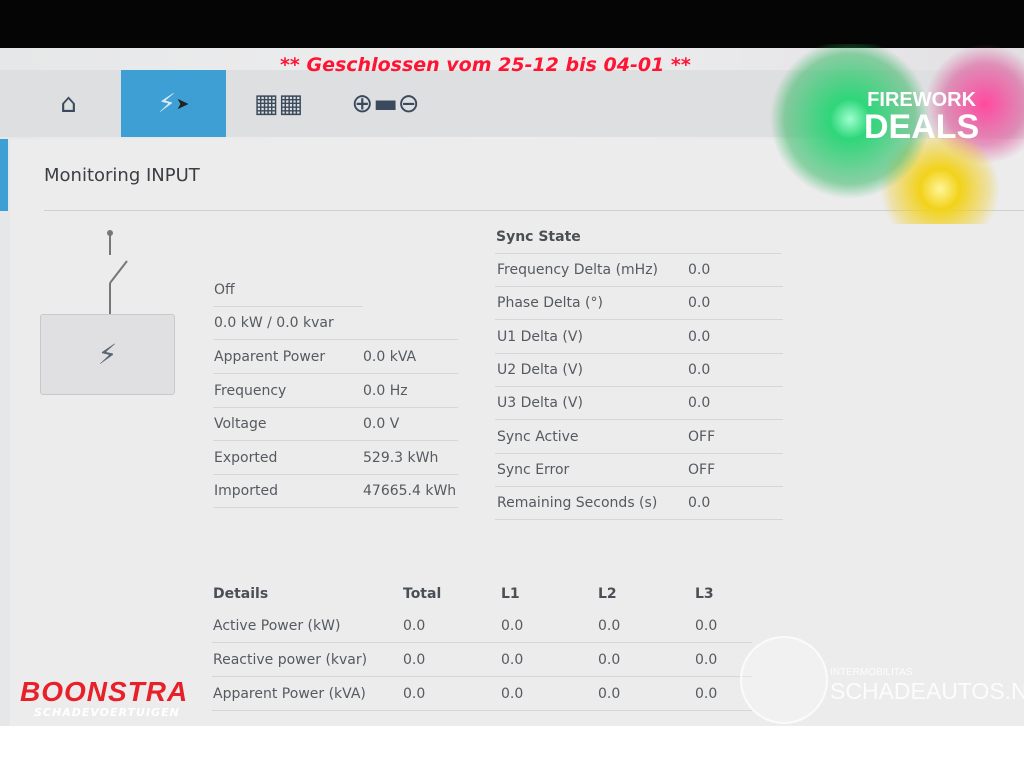 The image size is (1024, 768). Describe the element at coordinates (250, 390) in the screenshot. I see `status-label: Frequency` at that location.